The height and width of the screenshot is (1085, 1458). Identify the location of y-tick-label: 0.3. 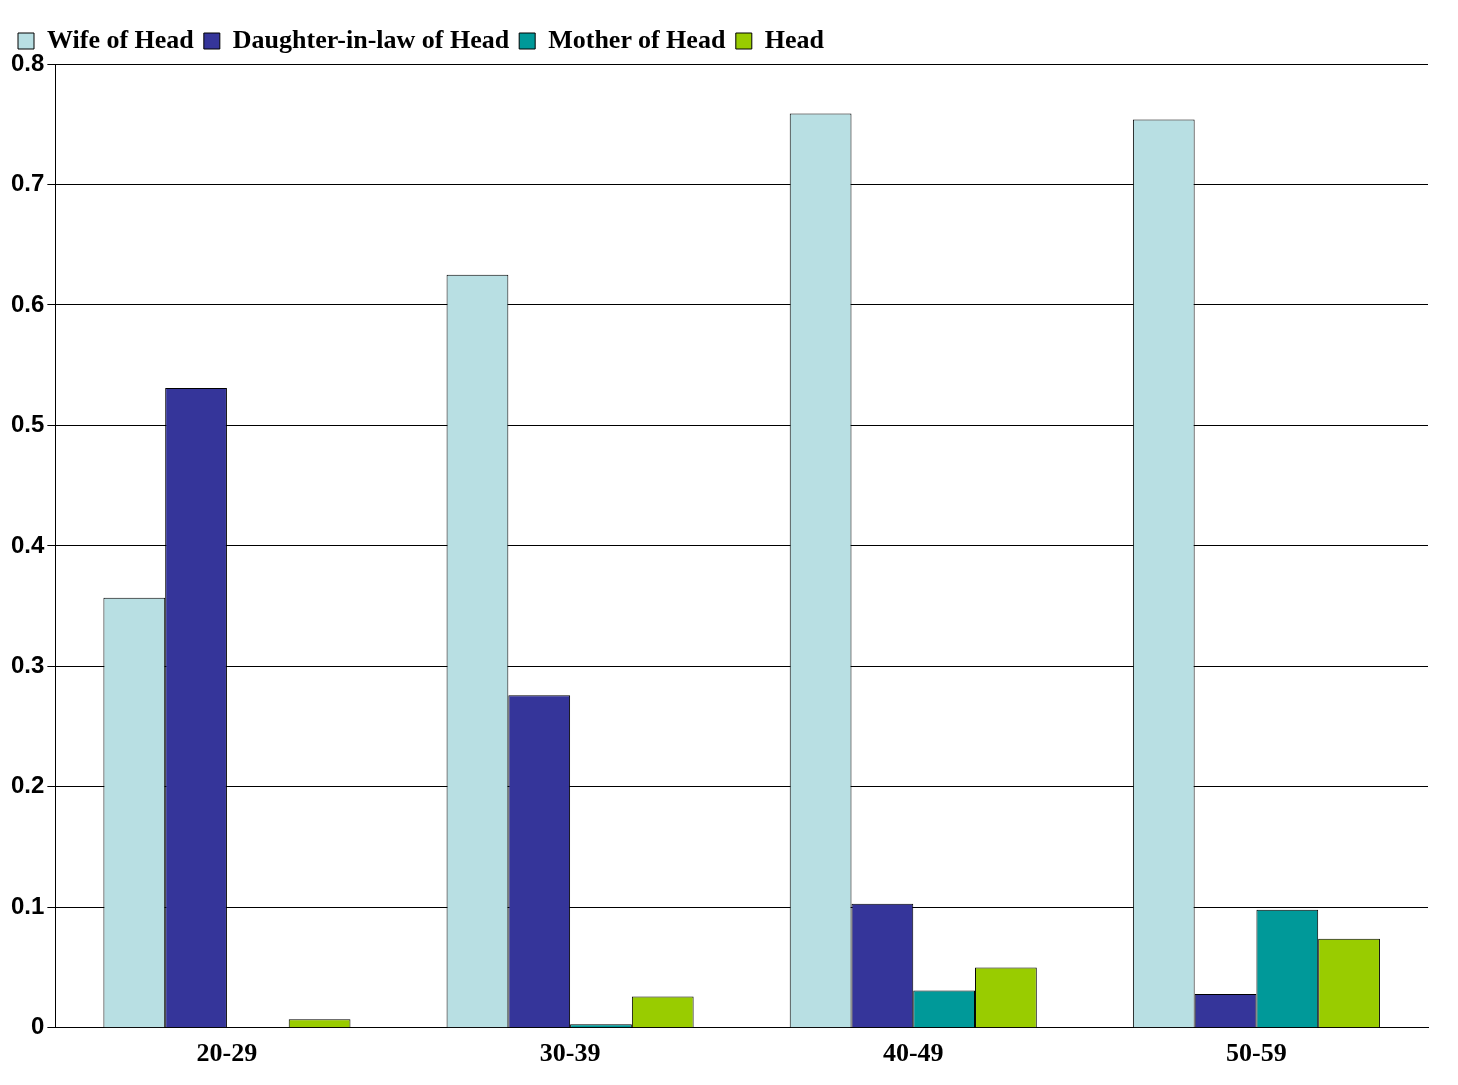
(27, 664).